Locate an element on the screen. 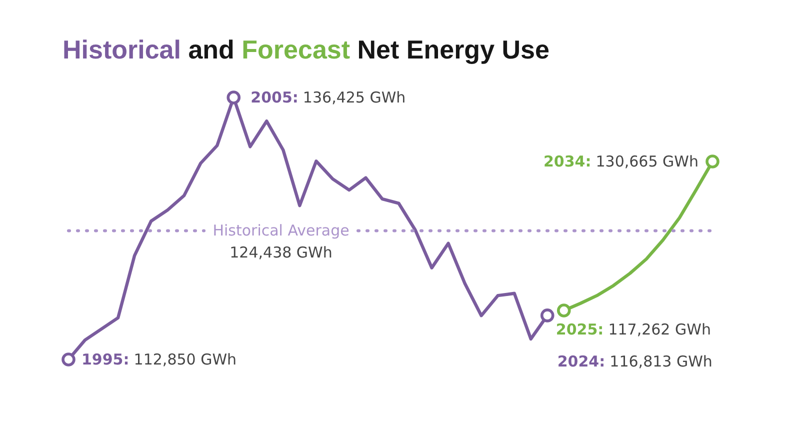  chart-title: Historical and Forecast Net Energy Use is located at coordinates (306, 49).